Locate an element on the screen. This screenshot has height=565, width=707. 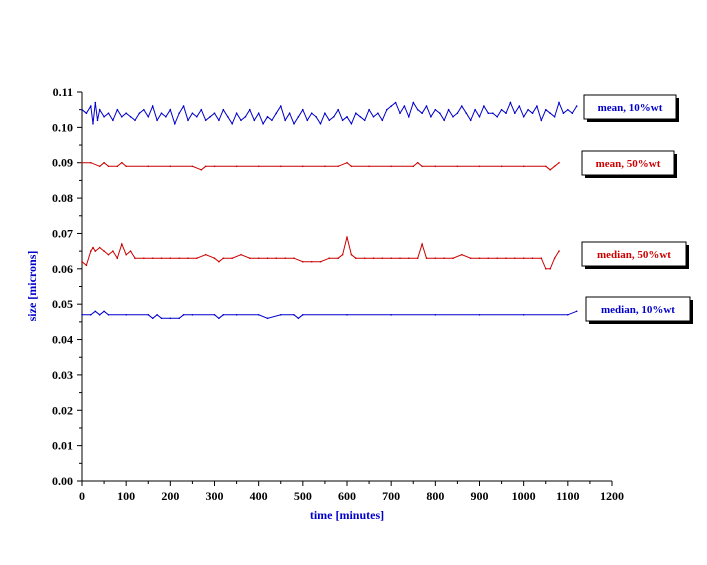
x-tick-label: 700 is located at coordinates (391, 496).